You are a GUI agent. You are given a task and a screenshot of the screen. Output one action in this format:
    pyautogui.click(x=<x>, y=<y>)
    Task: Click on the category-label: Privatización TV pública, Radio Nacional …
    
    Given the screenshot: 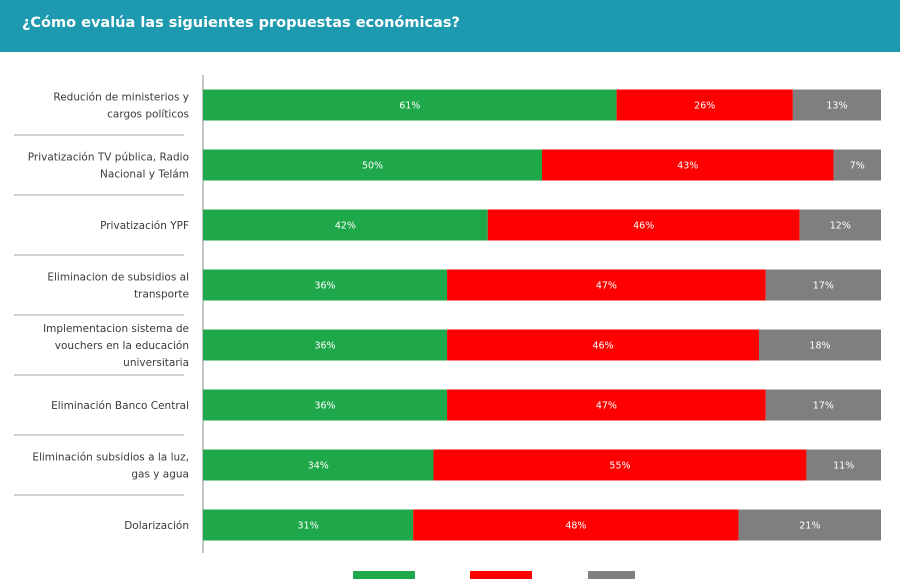 What is the action you would take?
    pyautogui.click(x=108, y=166)
    